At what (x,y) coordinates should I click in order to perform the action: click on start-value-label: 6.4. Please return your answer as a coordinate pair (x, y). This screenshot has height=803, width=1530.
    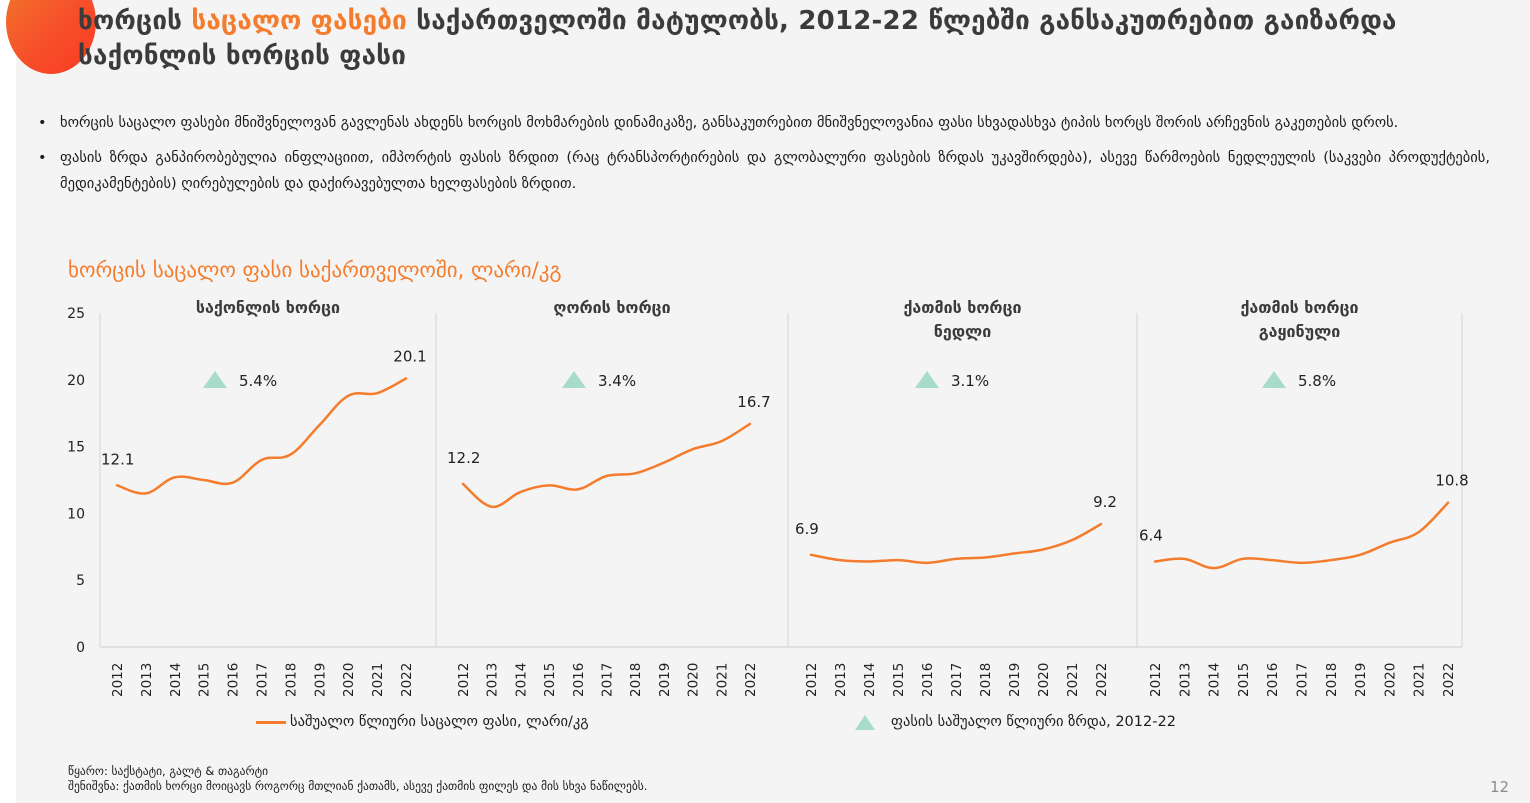
    Looking at the image, I should click on (1151, 535).